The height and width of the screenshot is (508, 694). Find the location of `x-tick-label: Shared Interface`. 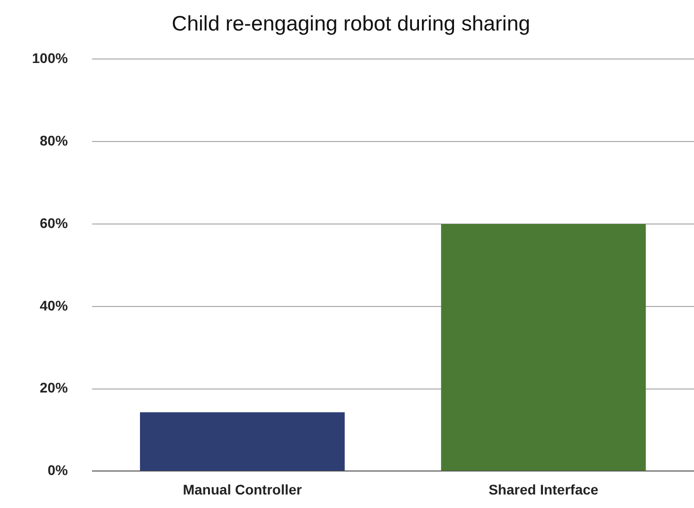

x-tick-label: Shared Interface is located at coordinates (543, 489).